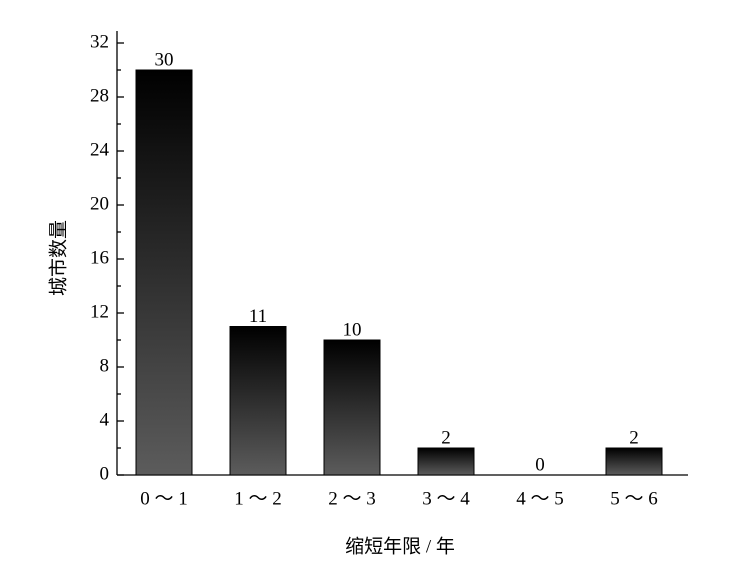 The width and height of the screenshot is (733, 569). Describe the element at coordinates (58, 258) in the screenshot. I see `y-axis-label: 城市数量` at that location.